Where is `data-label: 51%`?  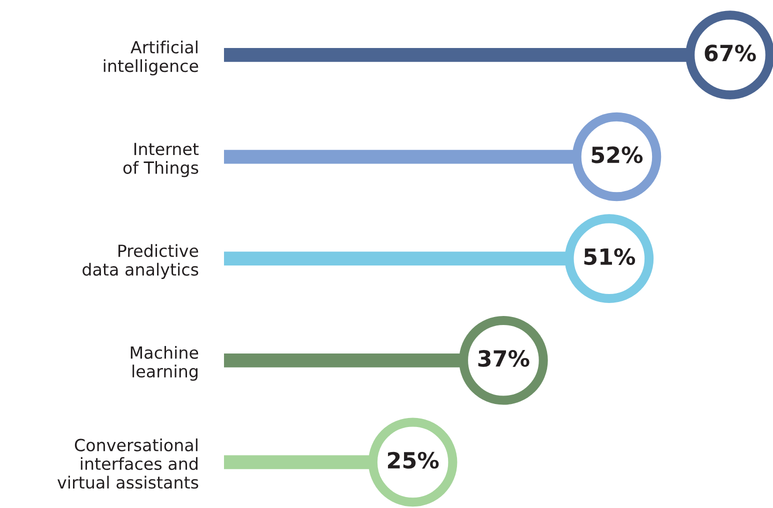
data-label: 51% is located at coordinates (610, 257).